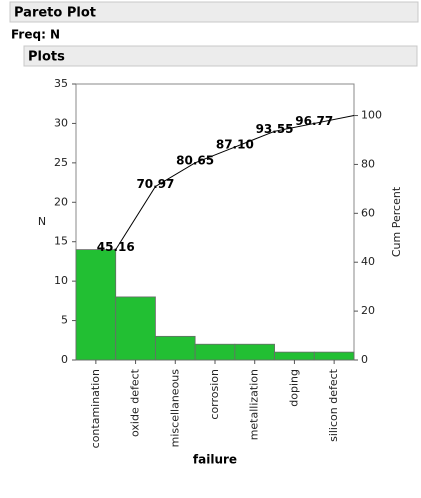 Image resolution: width=421 pixels, height=498 pixels. I want to click on value-label: 96.77, so click(314, 121).